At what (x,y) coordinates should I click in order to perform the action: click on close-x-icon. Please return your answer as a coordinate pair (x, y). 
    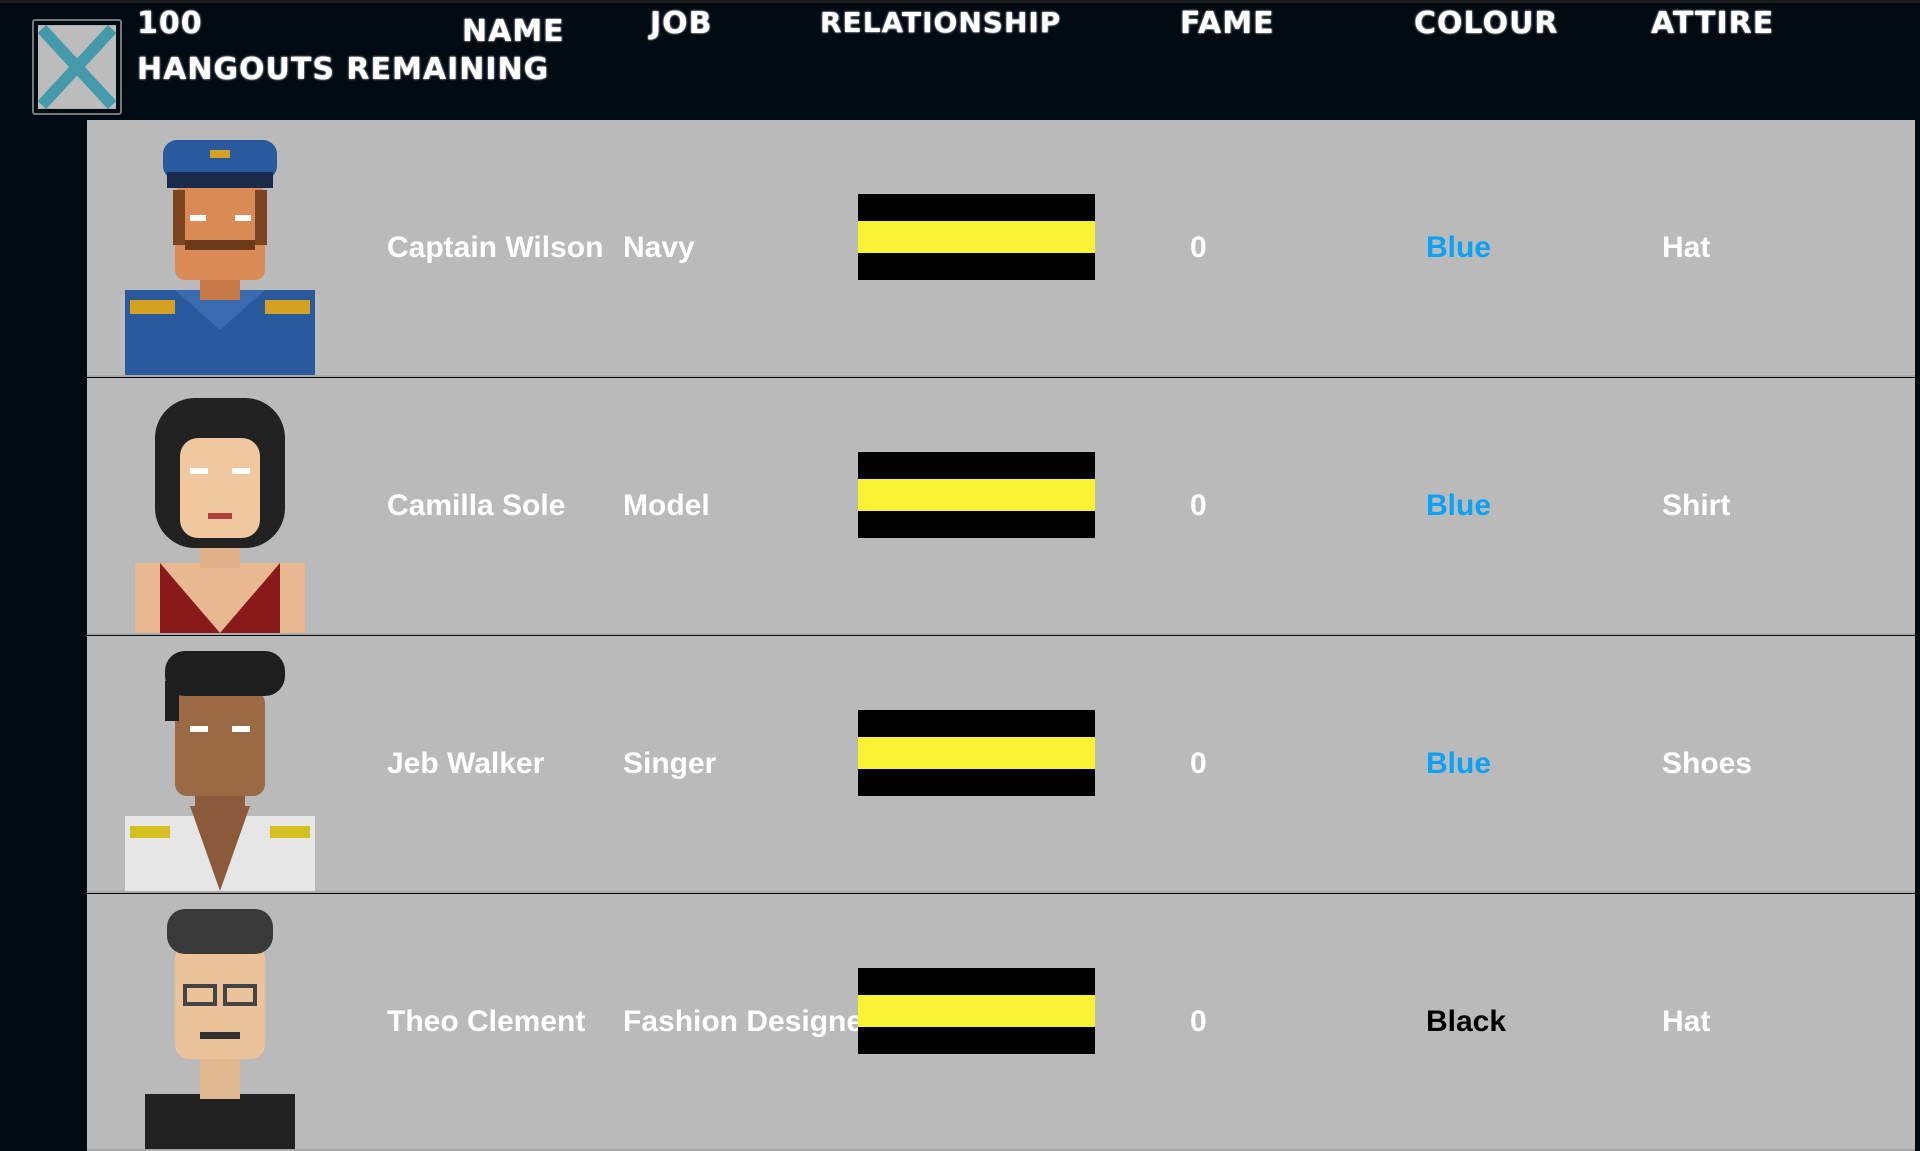
    Looking at the image, I should click on (77, 67).